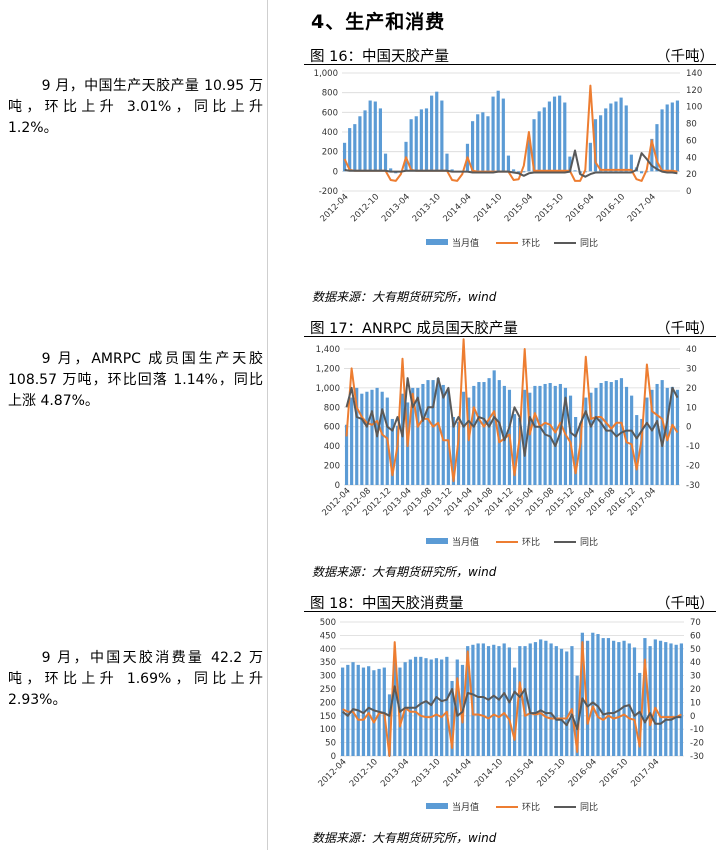 The height and width of the screenshot is (850, 721). I want to click on y-right-tick-label: -30, so click(693, 486).